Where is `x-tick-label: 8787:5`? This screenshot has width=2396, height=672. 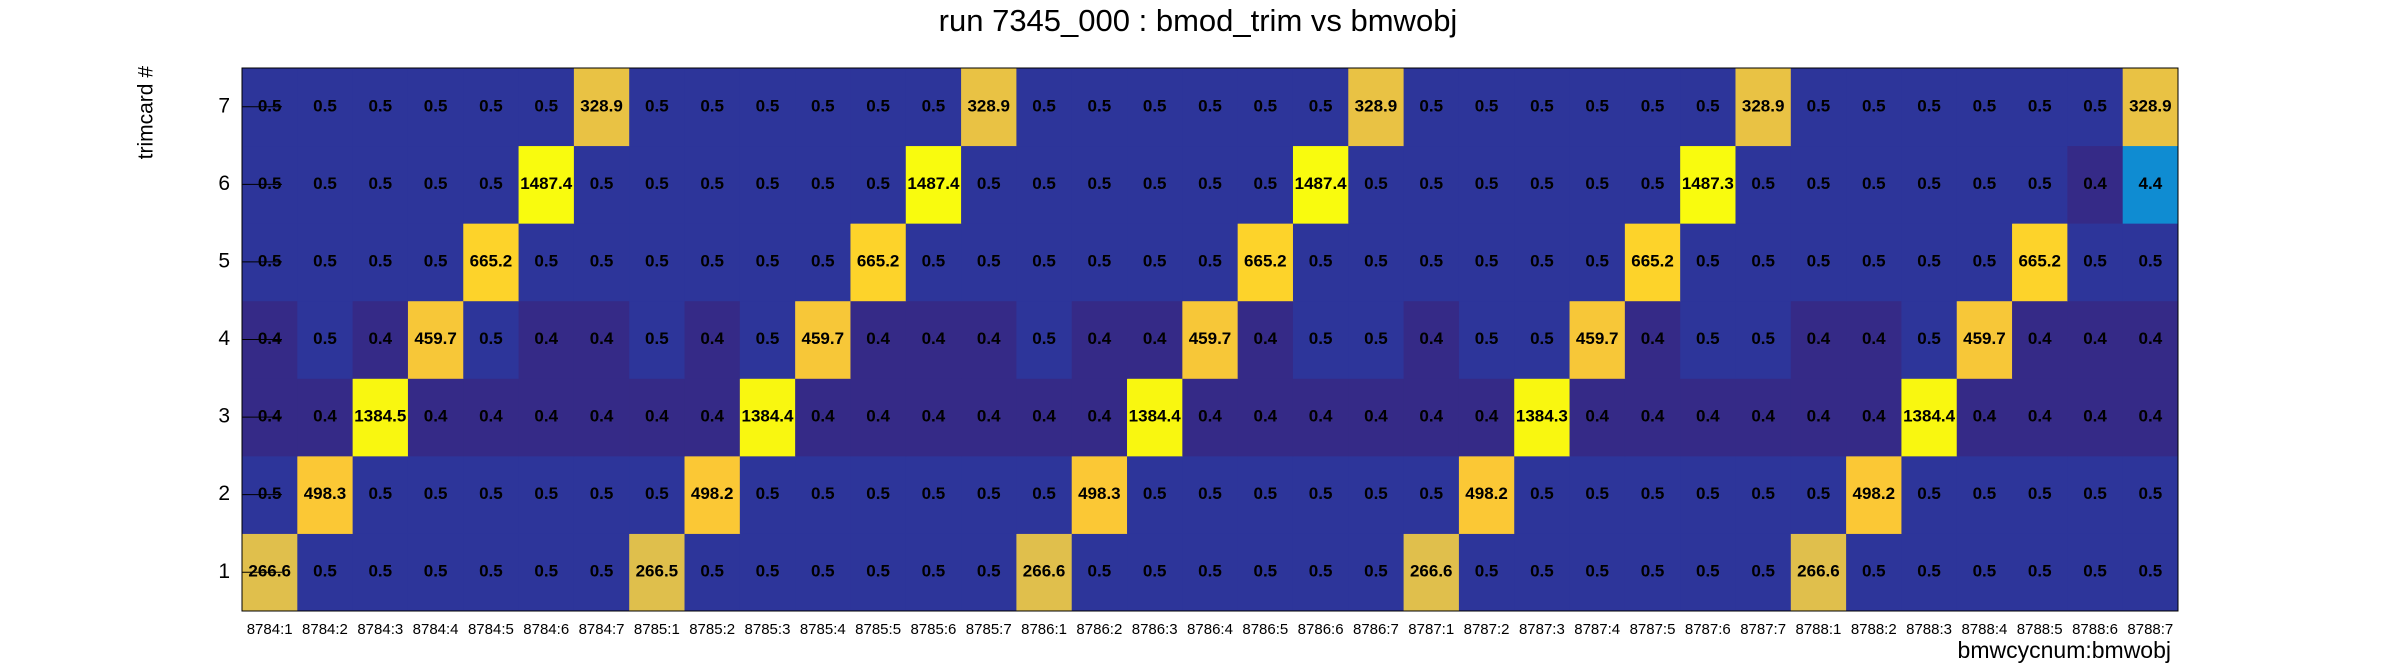
x-tick-label: 8787:5 is located at coordinates (1653, 629).